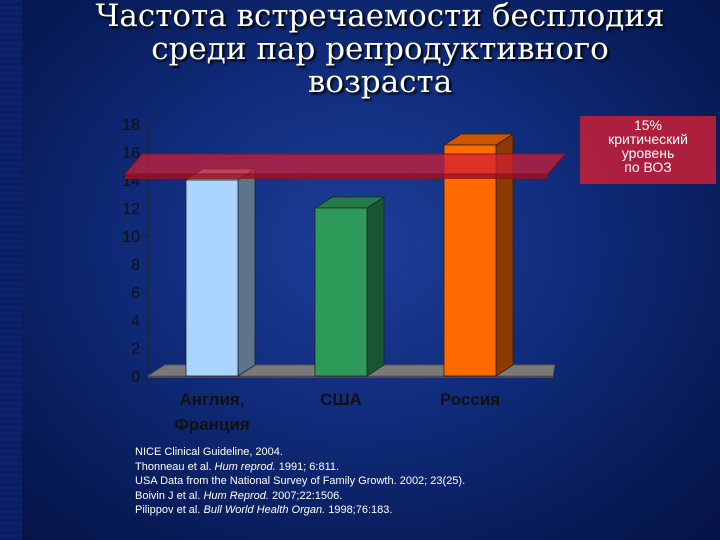 This screenshot has width=720, height=540. What do you see at coordinates (380, 17) in the screenshot?
I see `title-line: Частота встречаемости бесплодия` at bounding box center [380, 17].